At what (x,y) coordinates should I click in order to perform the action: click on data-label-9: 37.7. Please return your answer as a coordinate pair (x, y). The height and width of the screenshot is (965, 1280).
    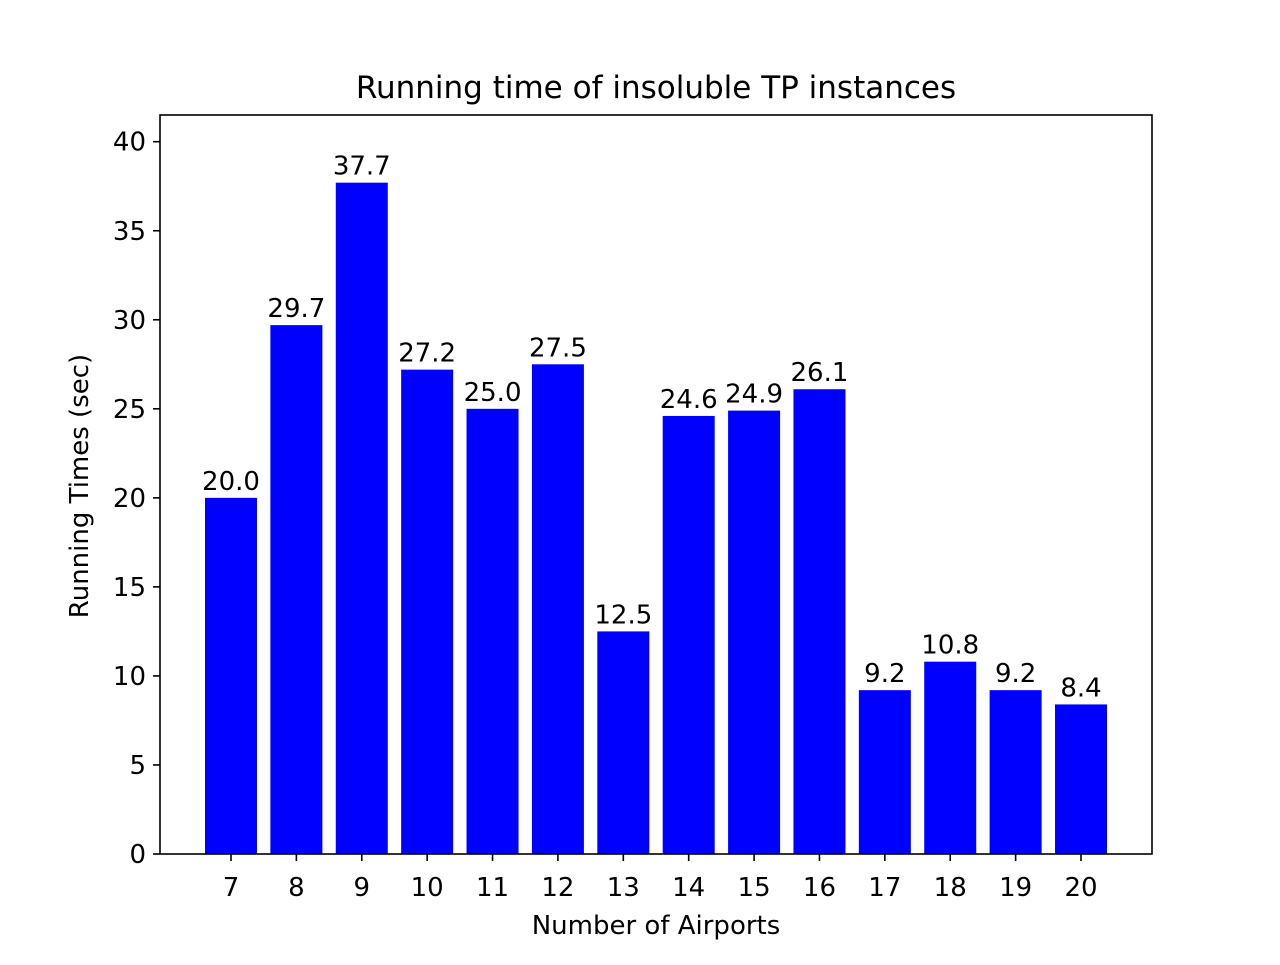
    Looking at the image, I should click on (362, 167).